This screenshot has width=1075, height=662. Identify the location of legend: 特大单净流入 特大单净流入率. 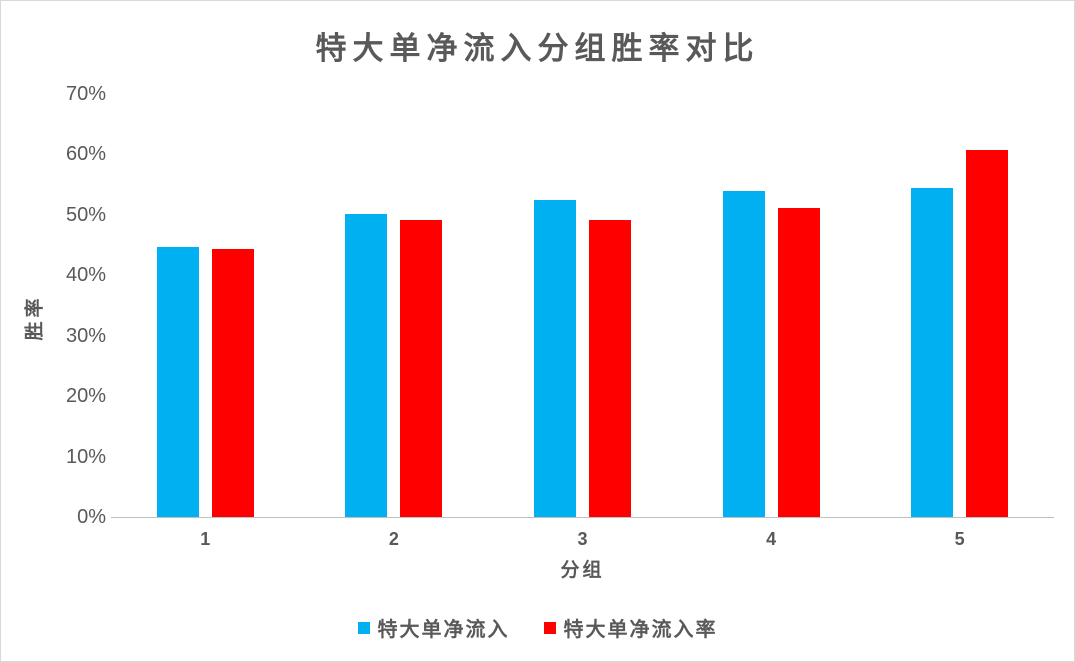
(537, 627).